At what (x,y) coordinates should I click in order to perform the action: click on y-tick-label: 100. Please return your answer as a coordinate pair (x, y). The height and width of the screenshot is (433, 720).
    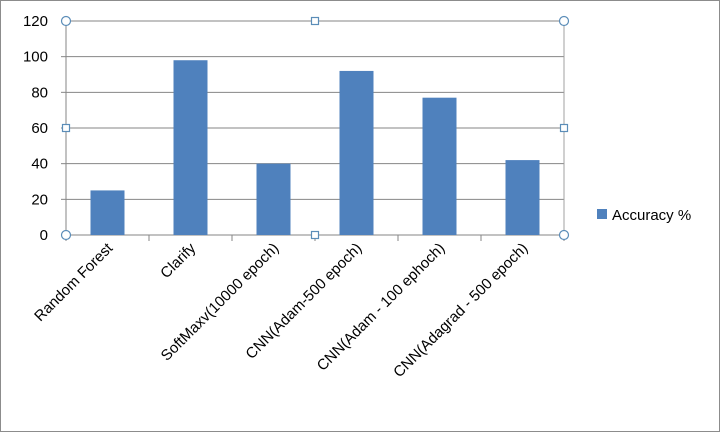
    Looking at the image, I should click on (35, 57).